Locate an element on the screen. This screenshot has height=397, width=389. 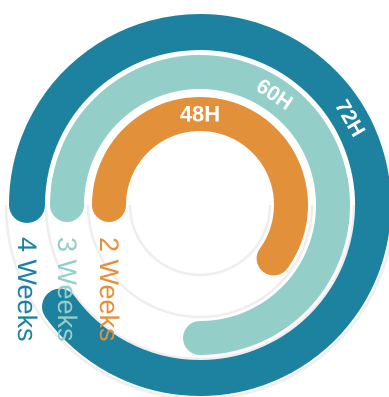
category-label-4-weeks: 4 Weeks is located at coordinates (27, 289).